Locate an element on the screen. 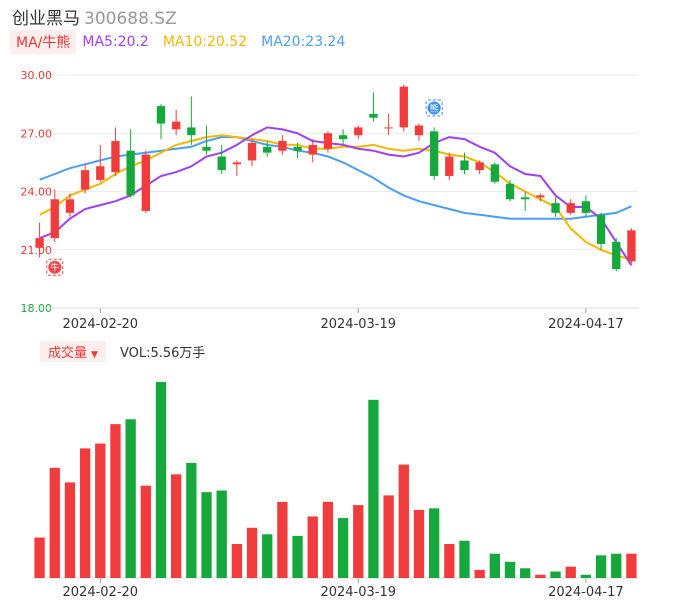  y-tick-label: 30.00 is located at coordinates (37, 75).